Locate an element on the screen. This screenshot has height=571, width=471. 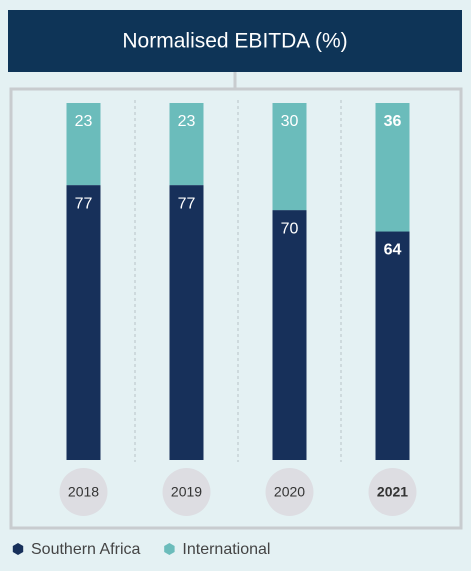
title-box is located at coordinates (235, 41).